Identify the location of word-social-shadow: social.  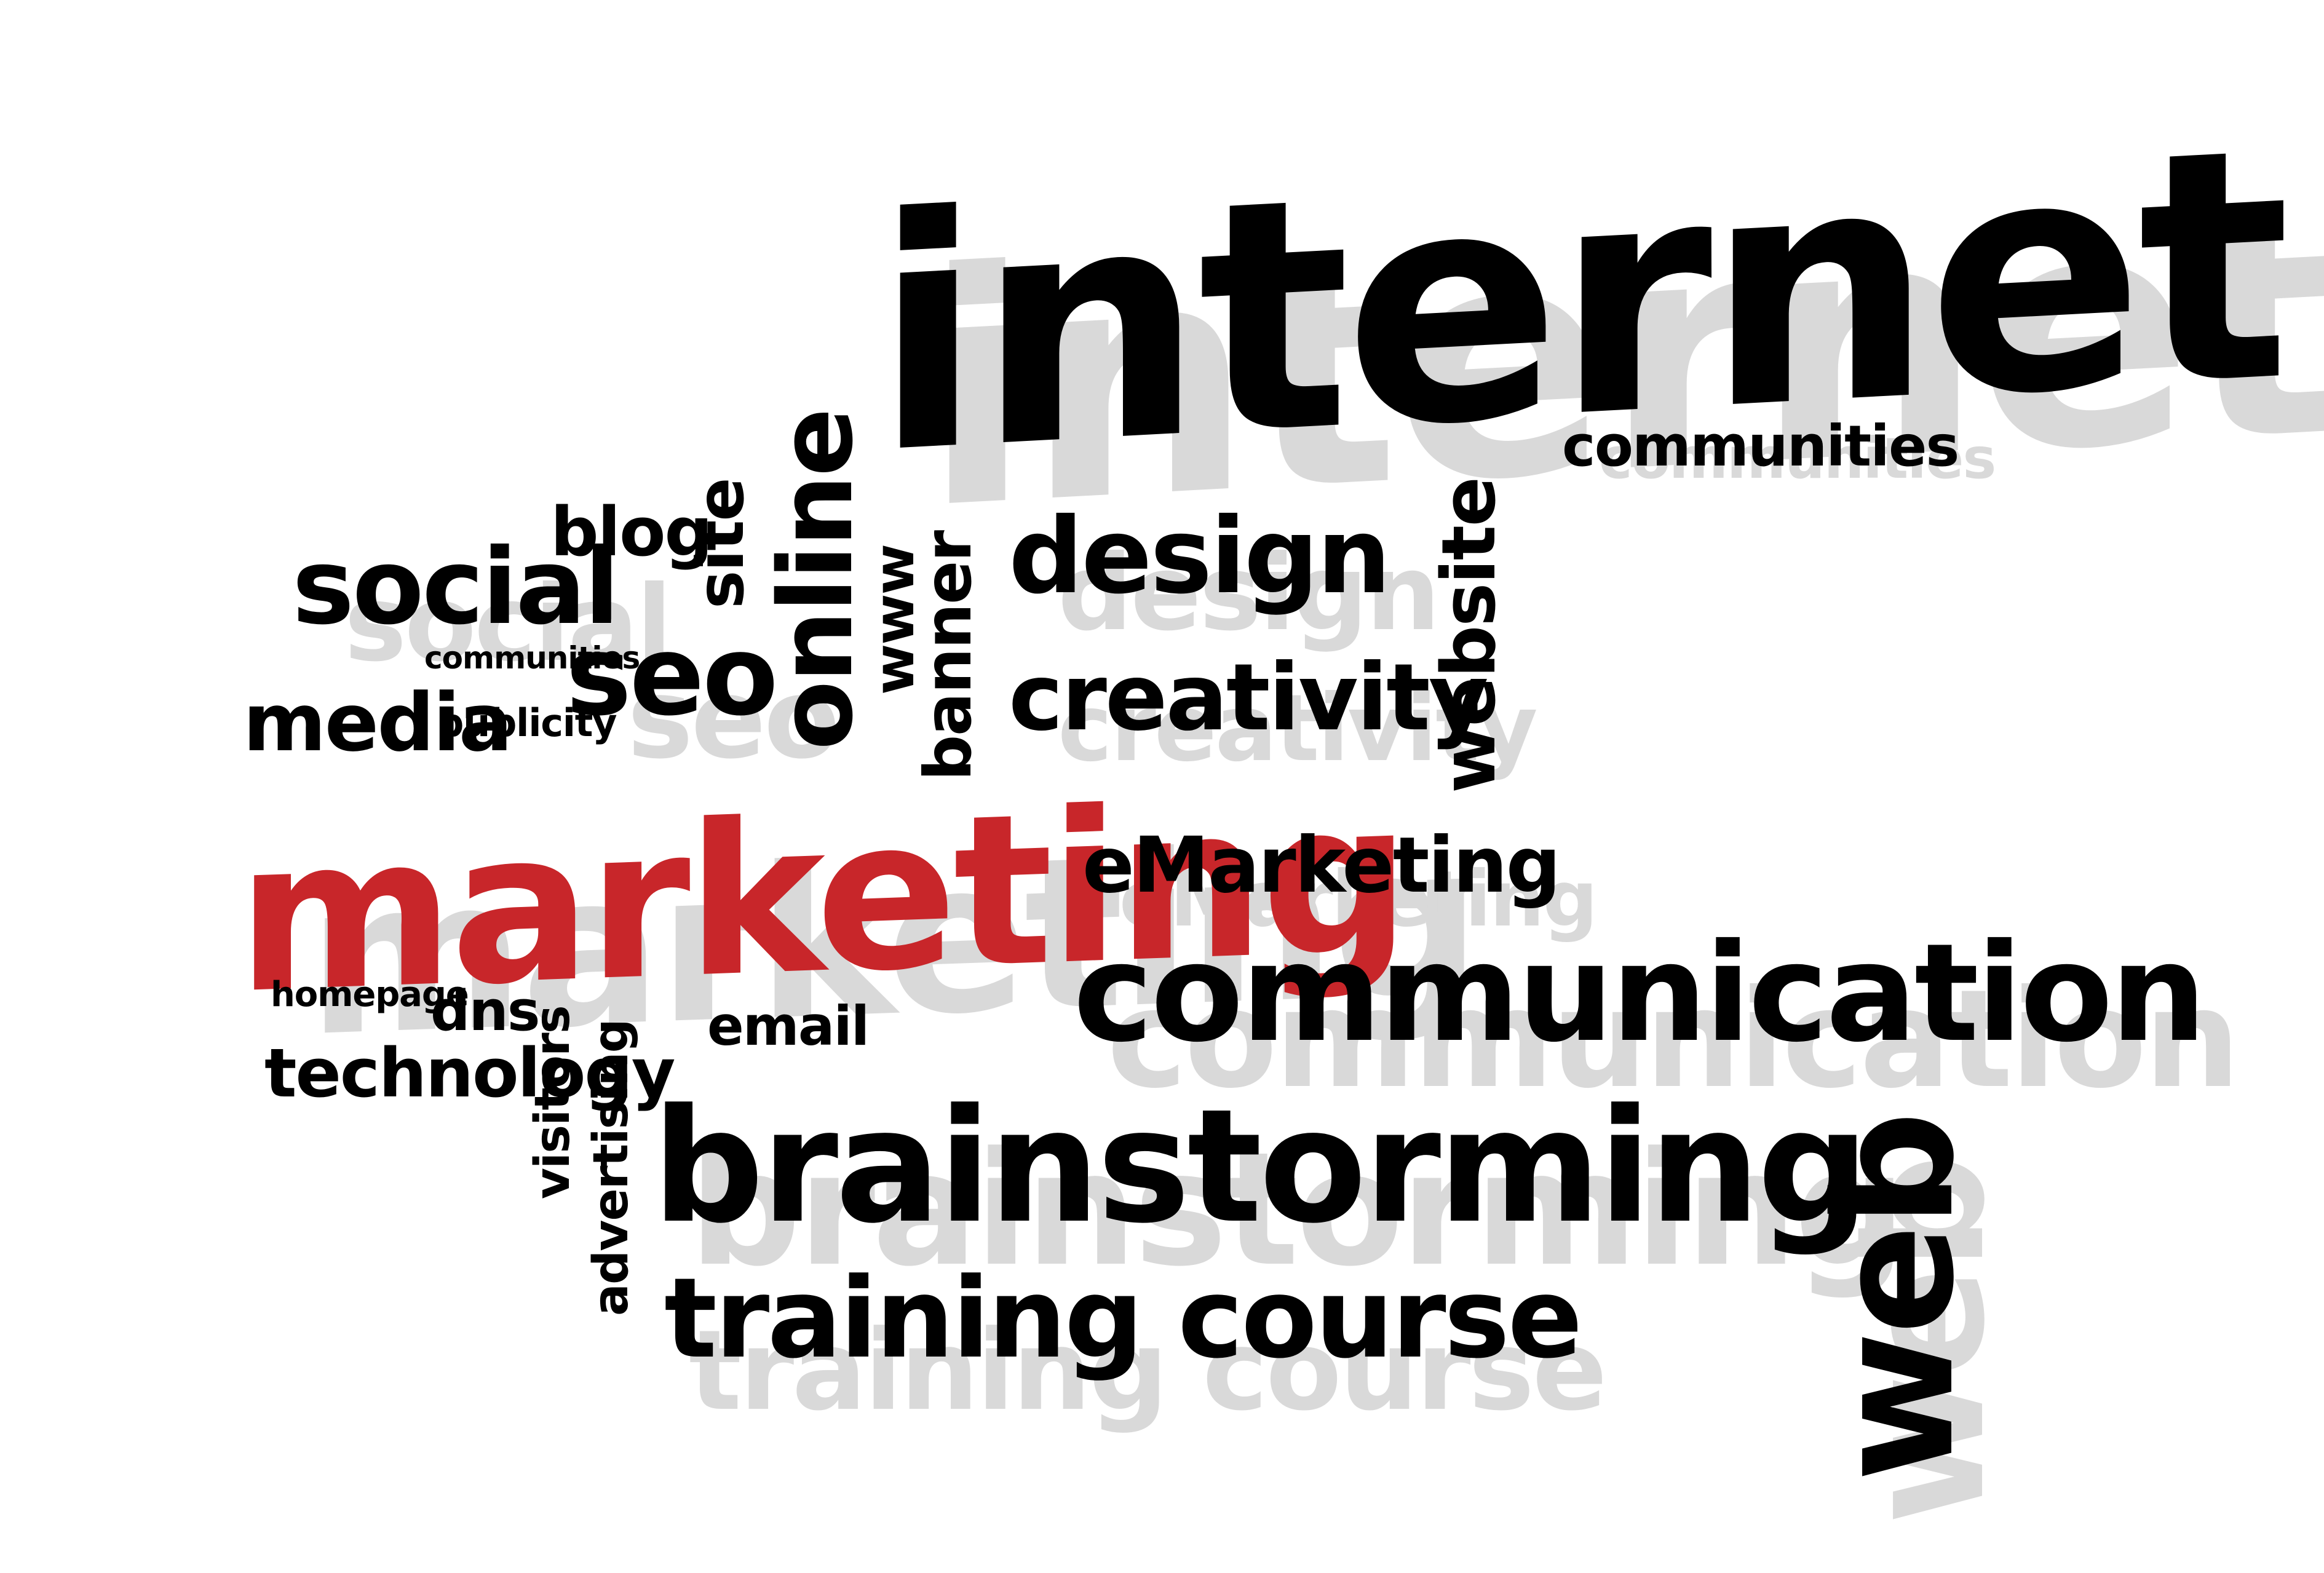
(508, 624).